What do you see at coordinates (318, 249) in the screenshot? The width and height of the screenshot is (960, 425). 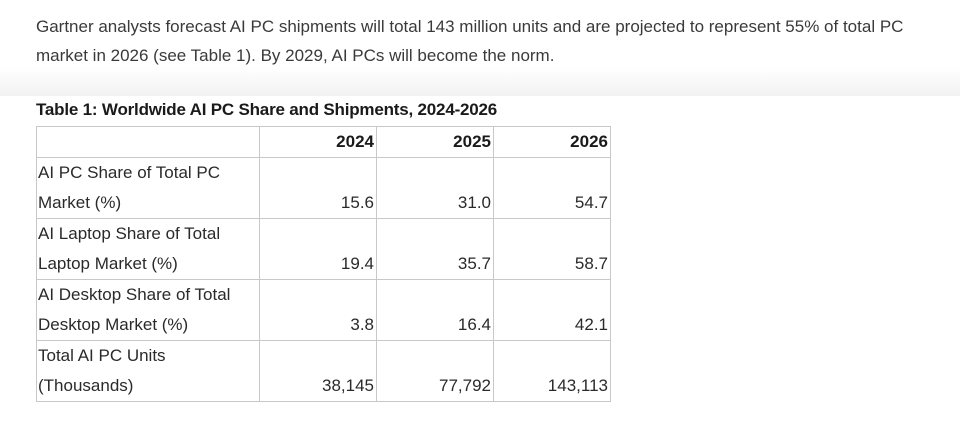 I see `cell-value: 19.4` at bounding box center [318, 249].